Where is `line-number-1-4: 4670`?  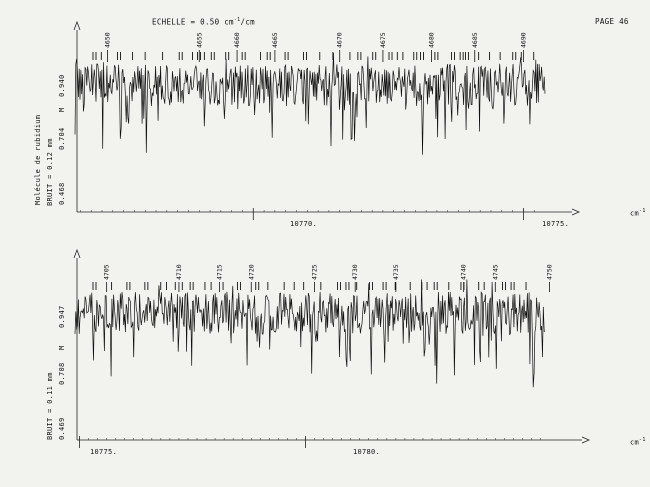
line-number-1-4: 4670 is located at coordinates (340, 40).